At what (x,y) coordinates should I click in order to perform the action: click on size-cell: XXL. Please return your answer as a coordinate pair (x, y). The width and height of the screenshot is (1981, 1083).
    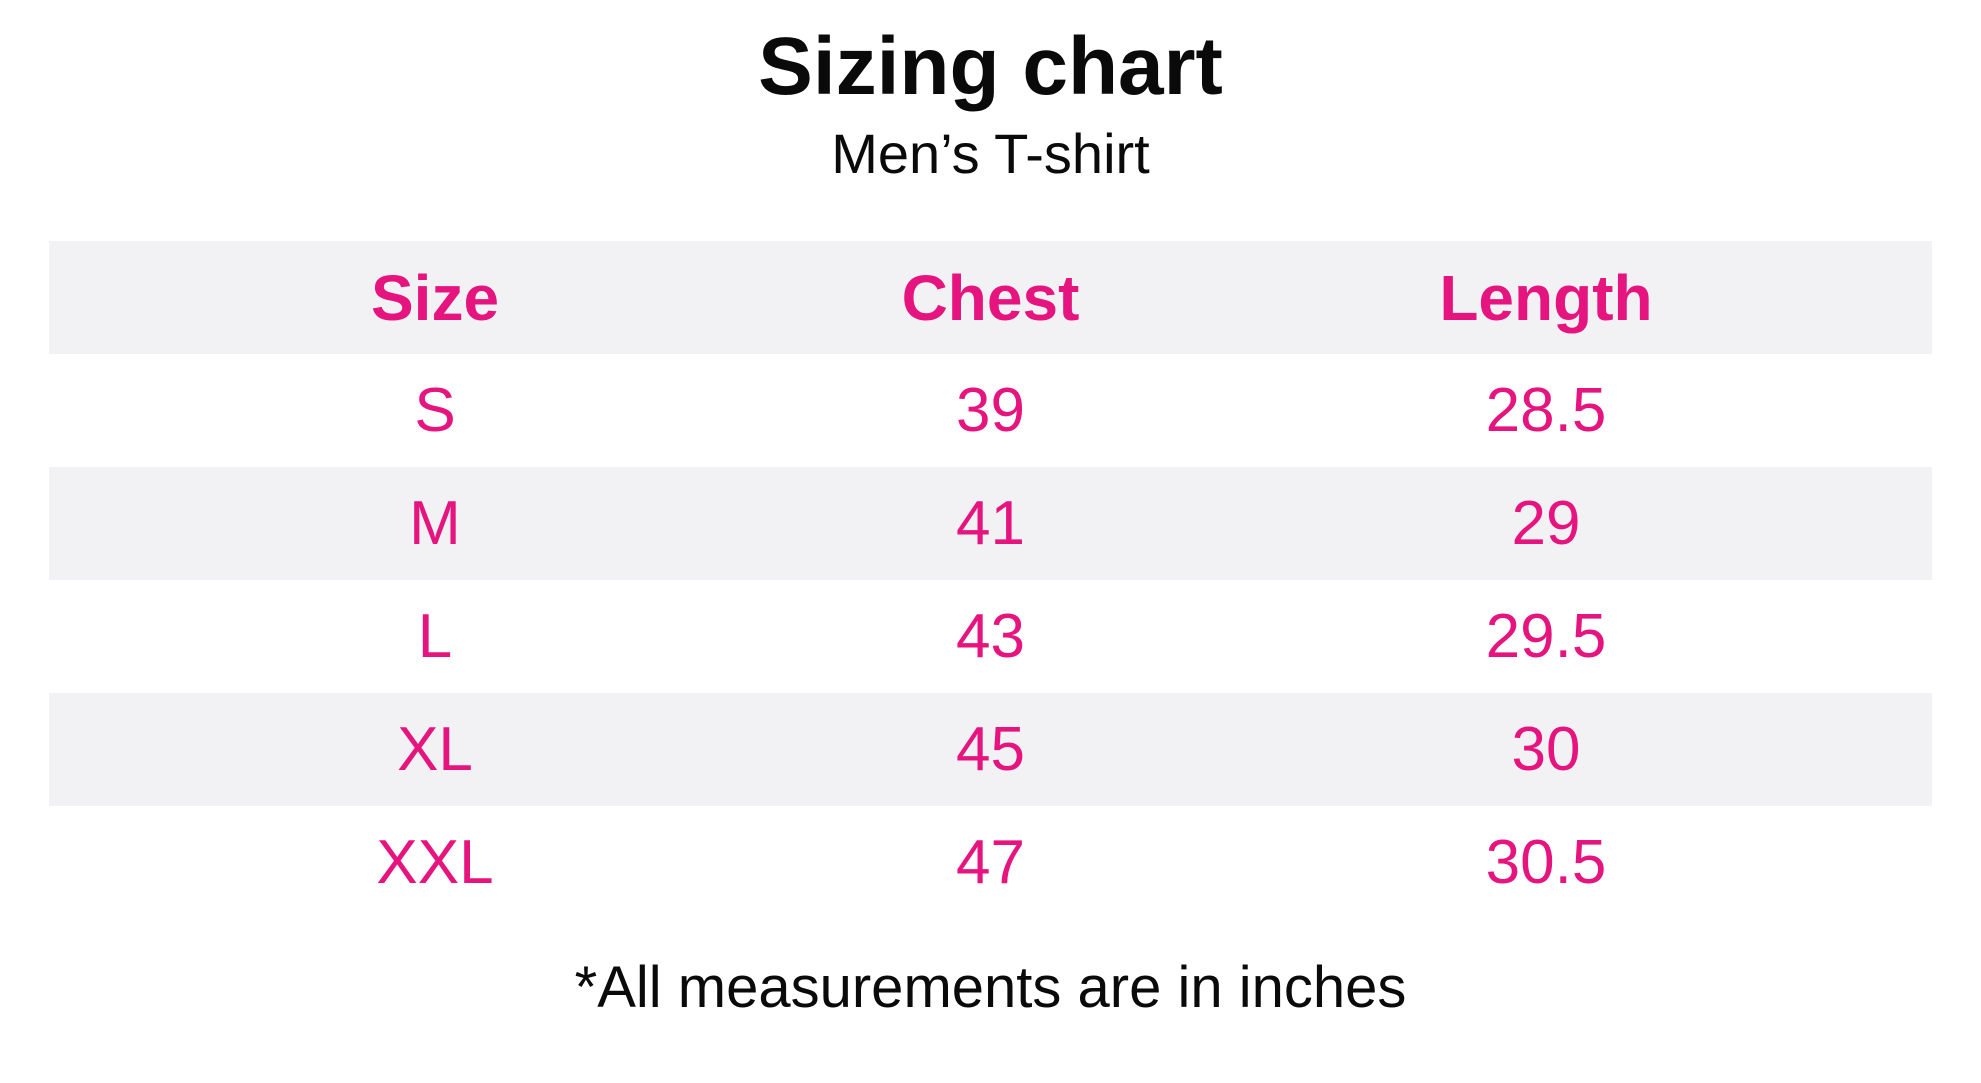
    Looking at the image, I should click on (435, 862).